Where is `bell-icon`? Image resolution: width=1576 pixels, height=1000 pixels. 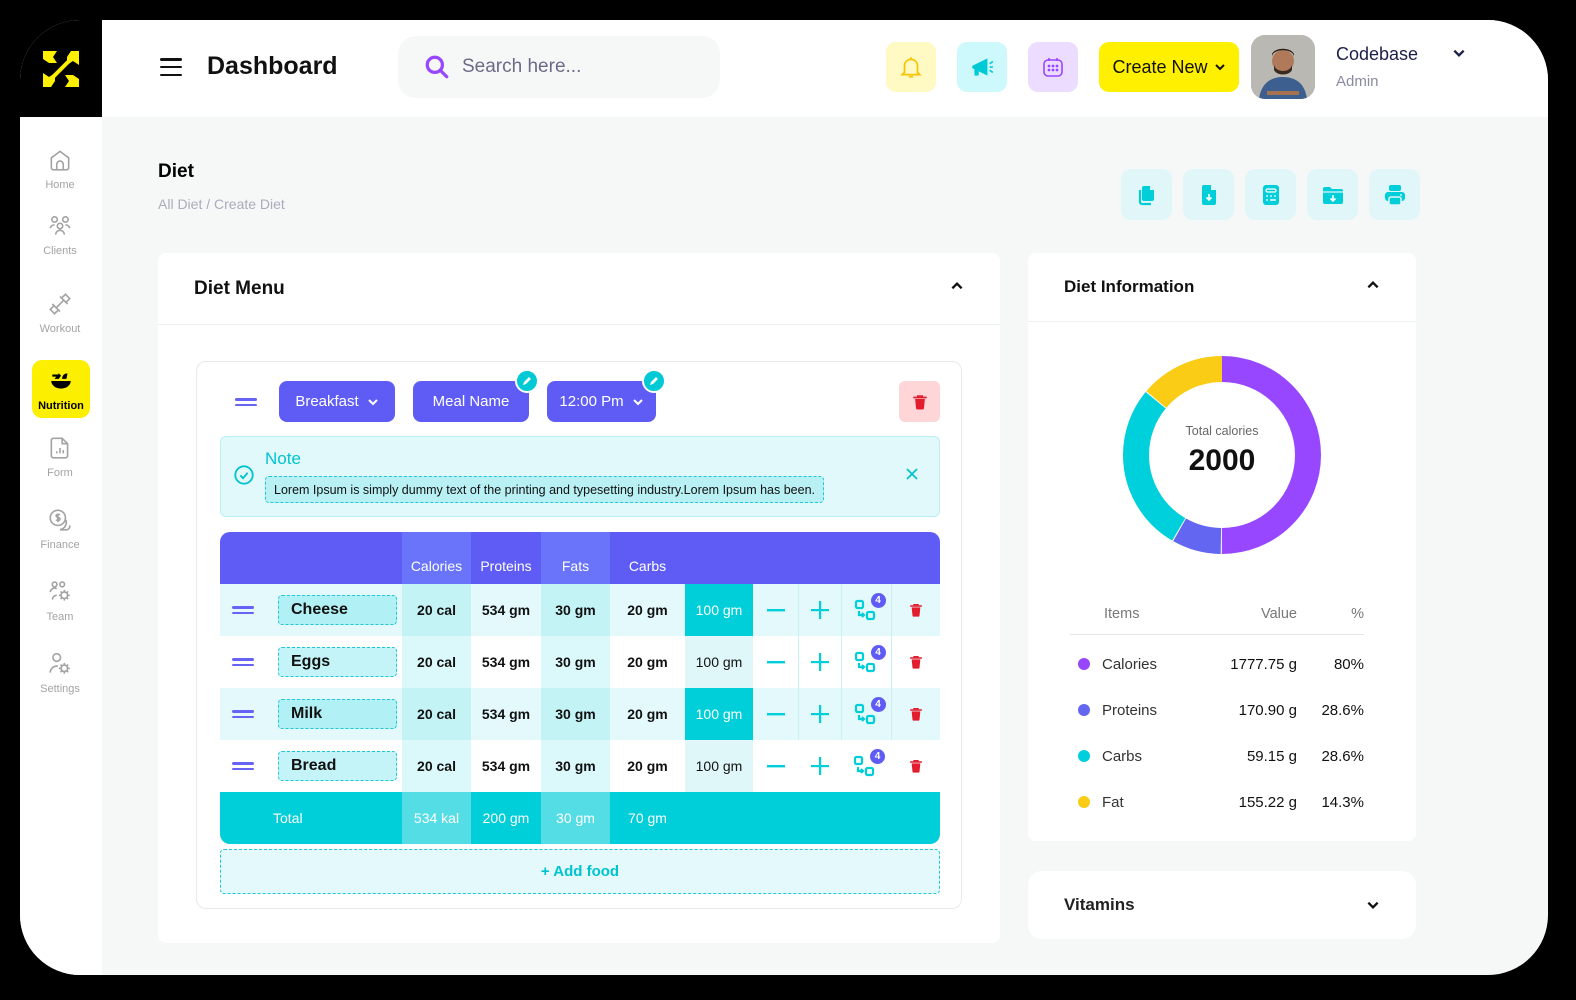 bell-icon is located at coordinates (911, 67).